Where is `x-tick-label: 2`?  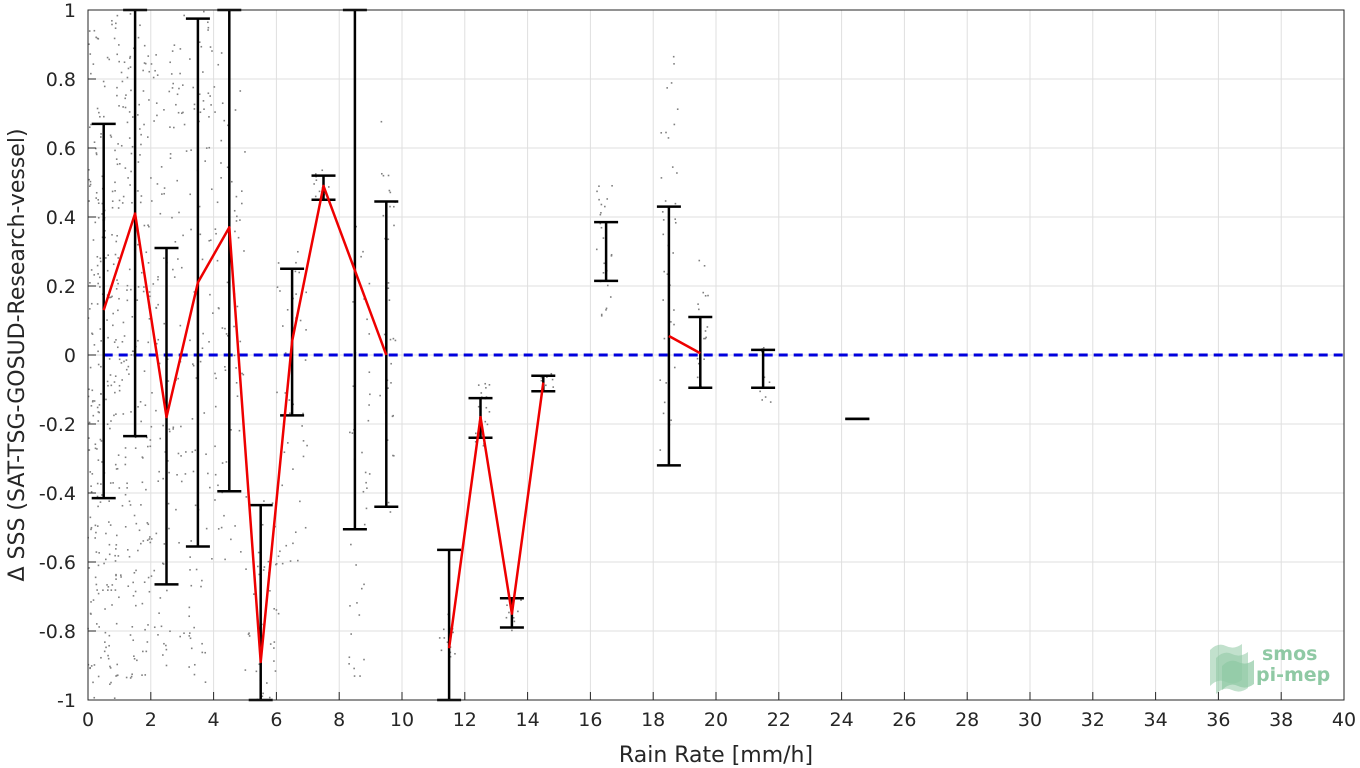
x-tick-label: 2 is located at coordinates (151, 720).